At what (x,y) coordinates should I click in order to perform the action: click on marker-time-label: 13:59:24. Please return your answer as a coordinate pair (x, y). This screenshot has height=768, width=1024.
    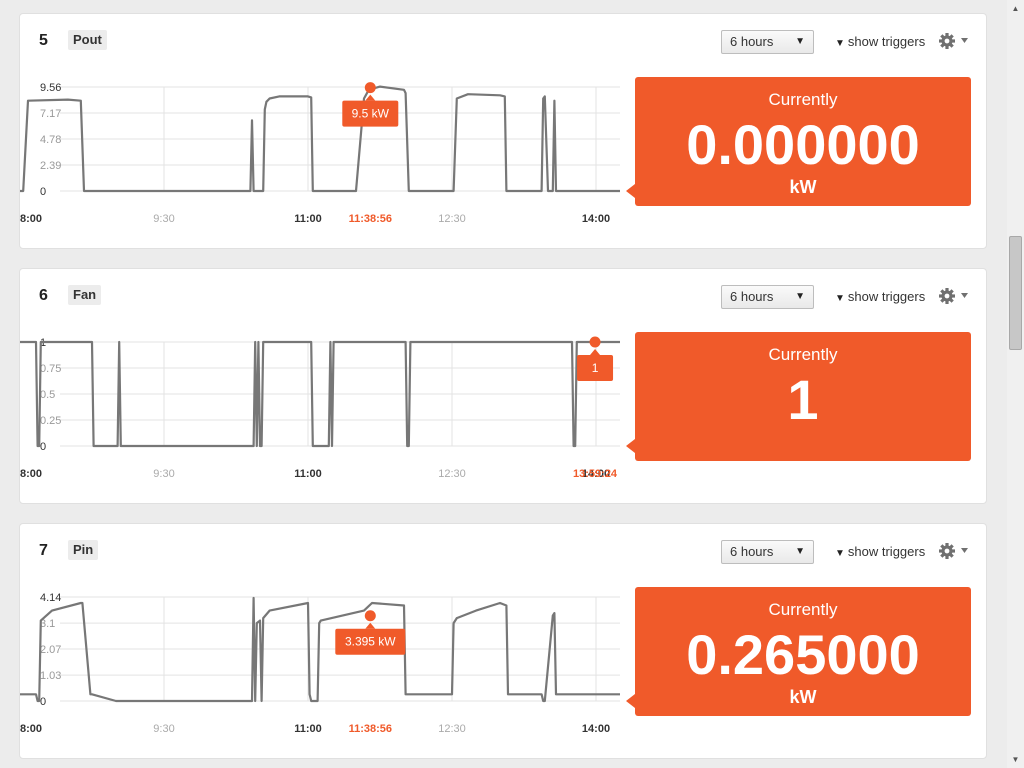
    Looking at the image, I should click on (595, 474).